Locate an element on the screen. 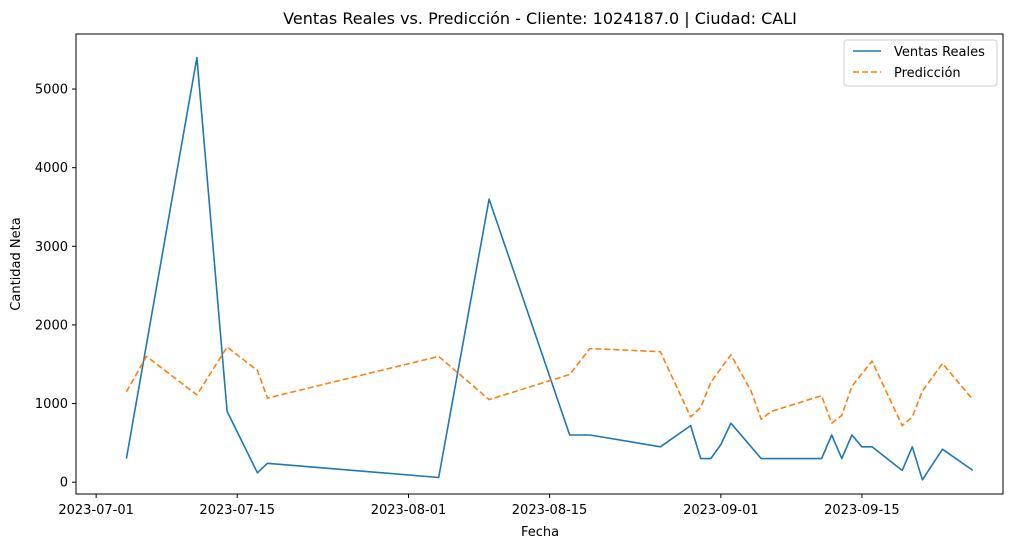 This screenshot has height=548, width=1014. y-tick-label: 1000 is located at coordinates (51, 404).